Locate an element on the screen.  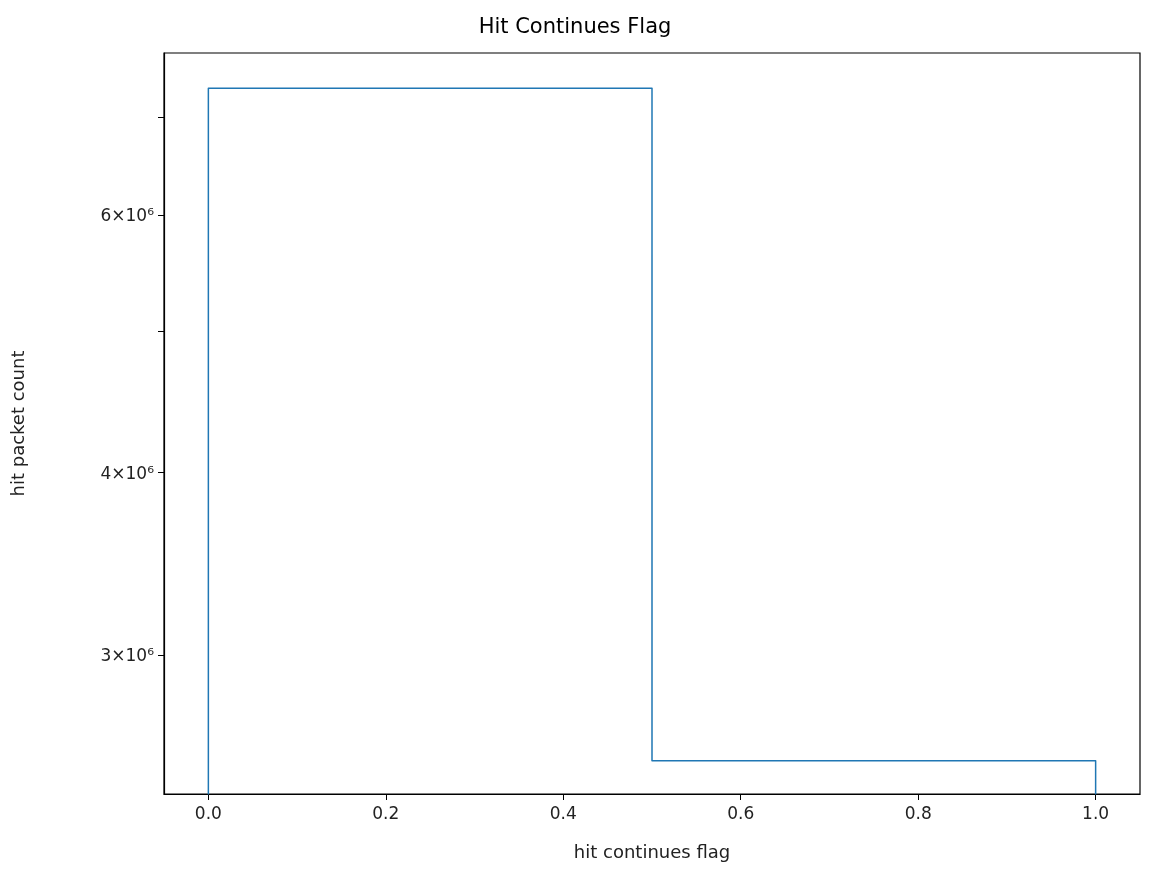
y-axis-title: hit packet count is located at coordinates (17, 423).